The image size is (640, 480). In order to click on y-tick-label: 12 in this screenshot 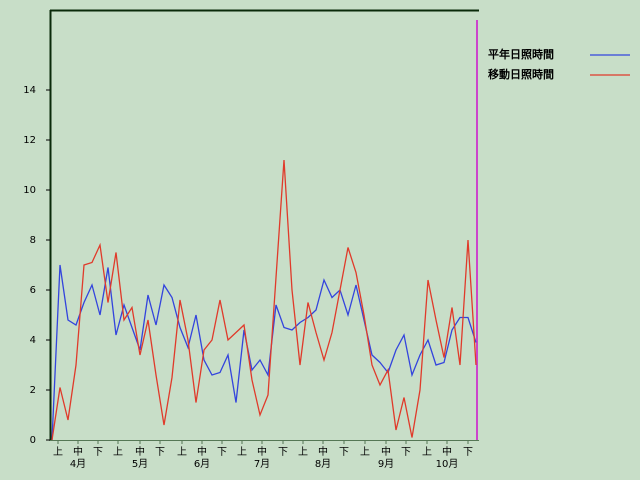, I will do `click(29, 140)`.